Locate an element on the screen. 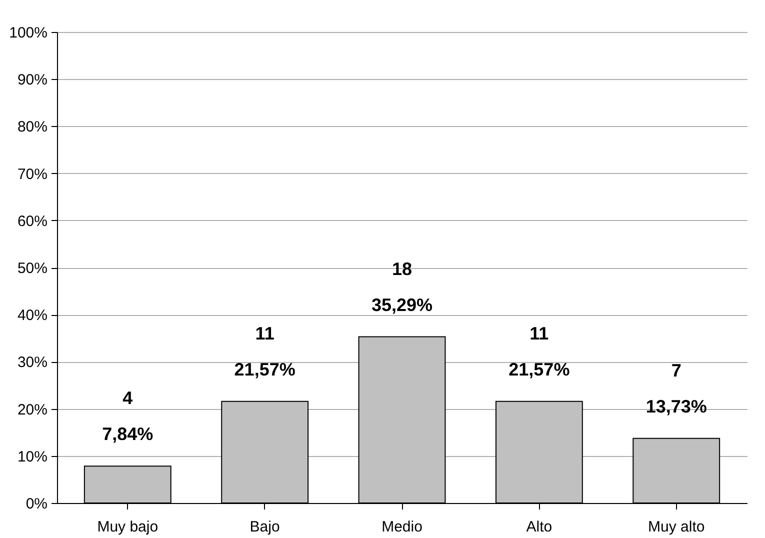 This screenshot has height=538, width=765. x-tick-label: Alto is located at coordinates (539, 527).